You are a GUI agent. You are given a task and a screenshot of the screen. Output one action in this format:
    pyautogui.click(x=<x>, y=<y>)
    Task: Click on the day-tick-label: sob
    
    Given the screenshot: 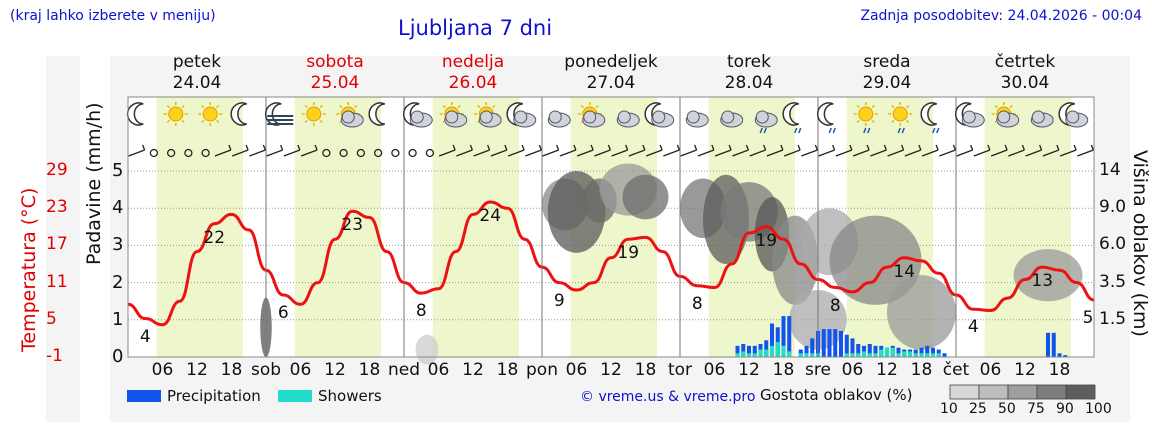 What is the action you would take?
    pyautogui.click(x=266, y=370)
    